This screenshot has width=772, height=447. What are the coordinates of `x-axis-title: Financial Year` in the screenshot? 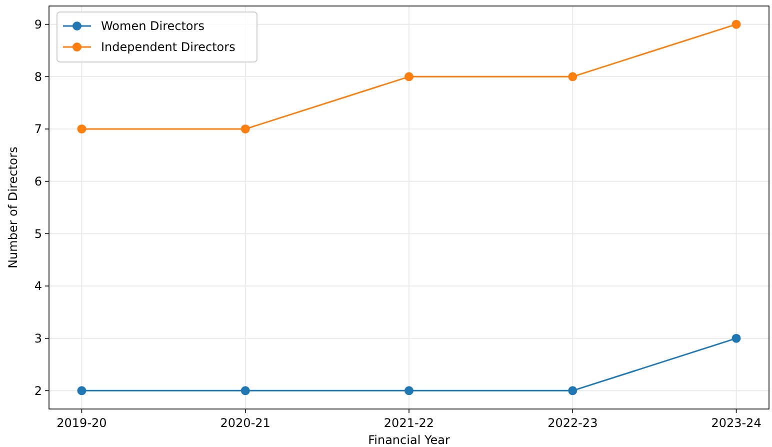 It's located at (409, 440).